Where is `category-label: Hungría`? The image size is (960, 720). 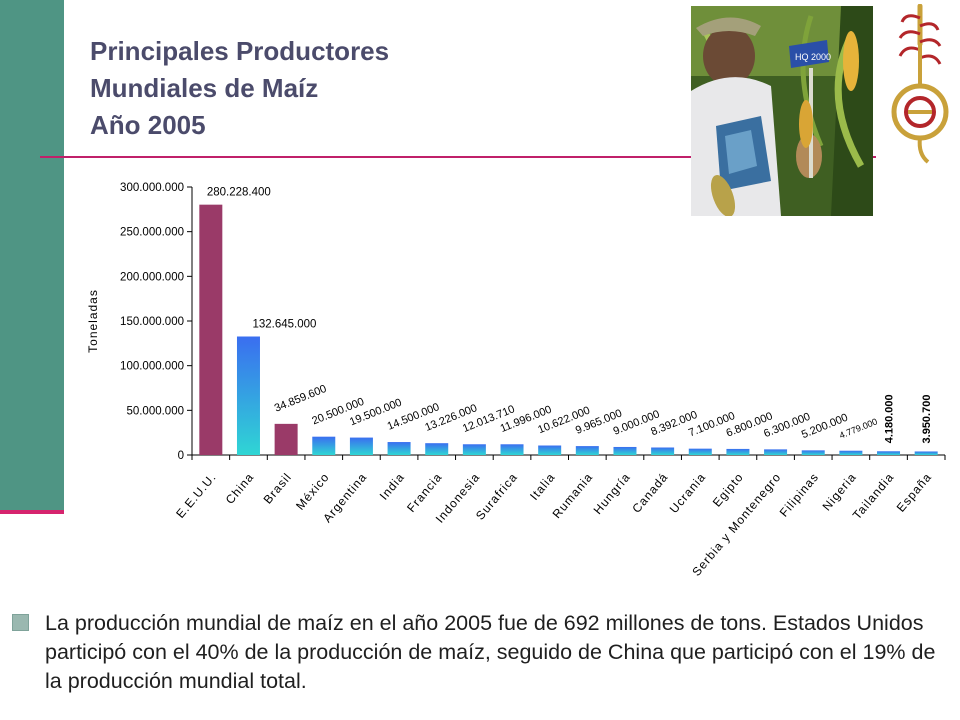
category-label: Hungría is located at coordinates (612, 493).